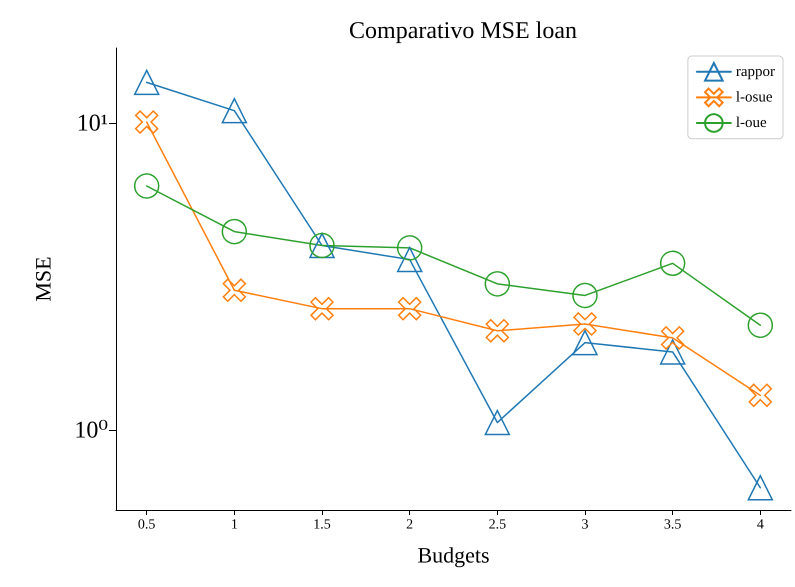 The height and width of the screenshot is (587, 795). What do you see at coordinates (92, 123) in the screenshot?
I see `y-tick-label: 10¹` at bounding box center [92, 123].